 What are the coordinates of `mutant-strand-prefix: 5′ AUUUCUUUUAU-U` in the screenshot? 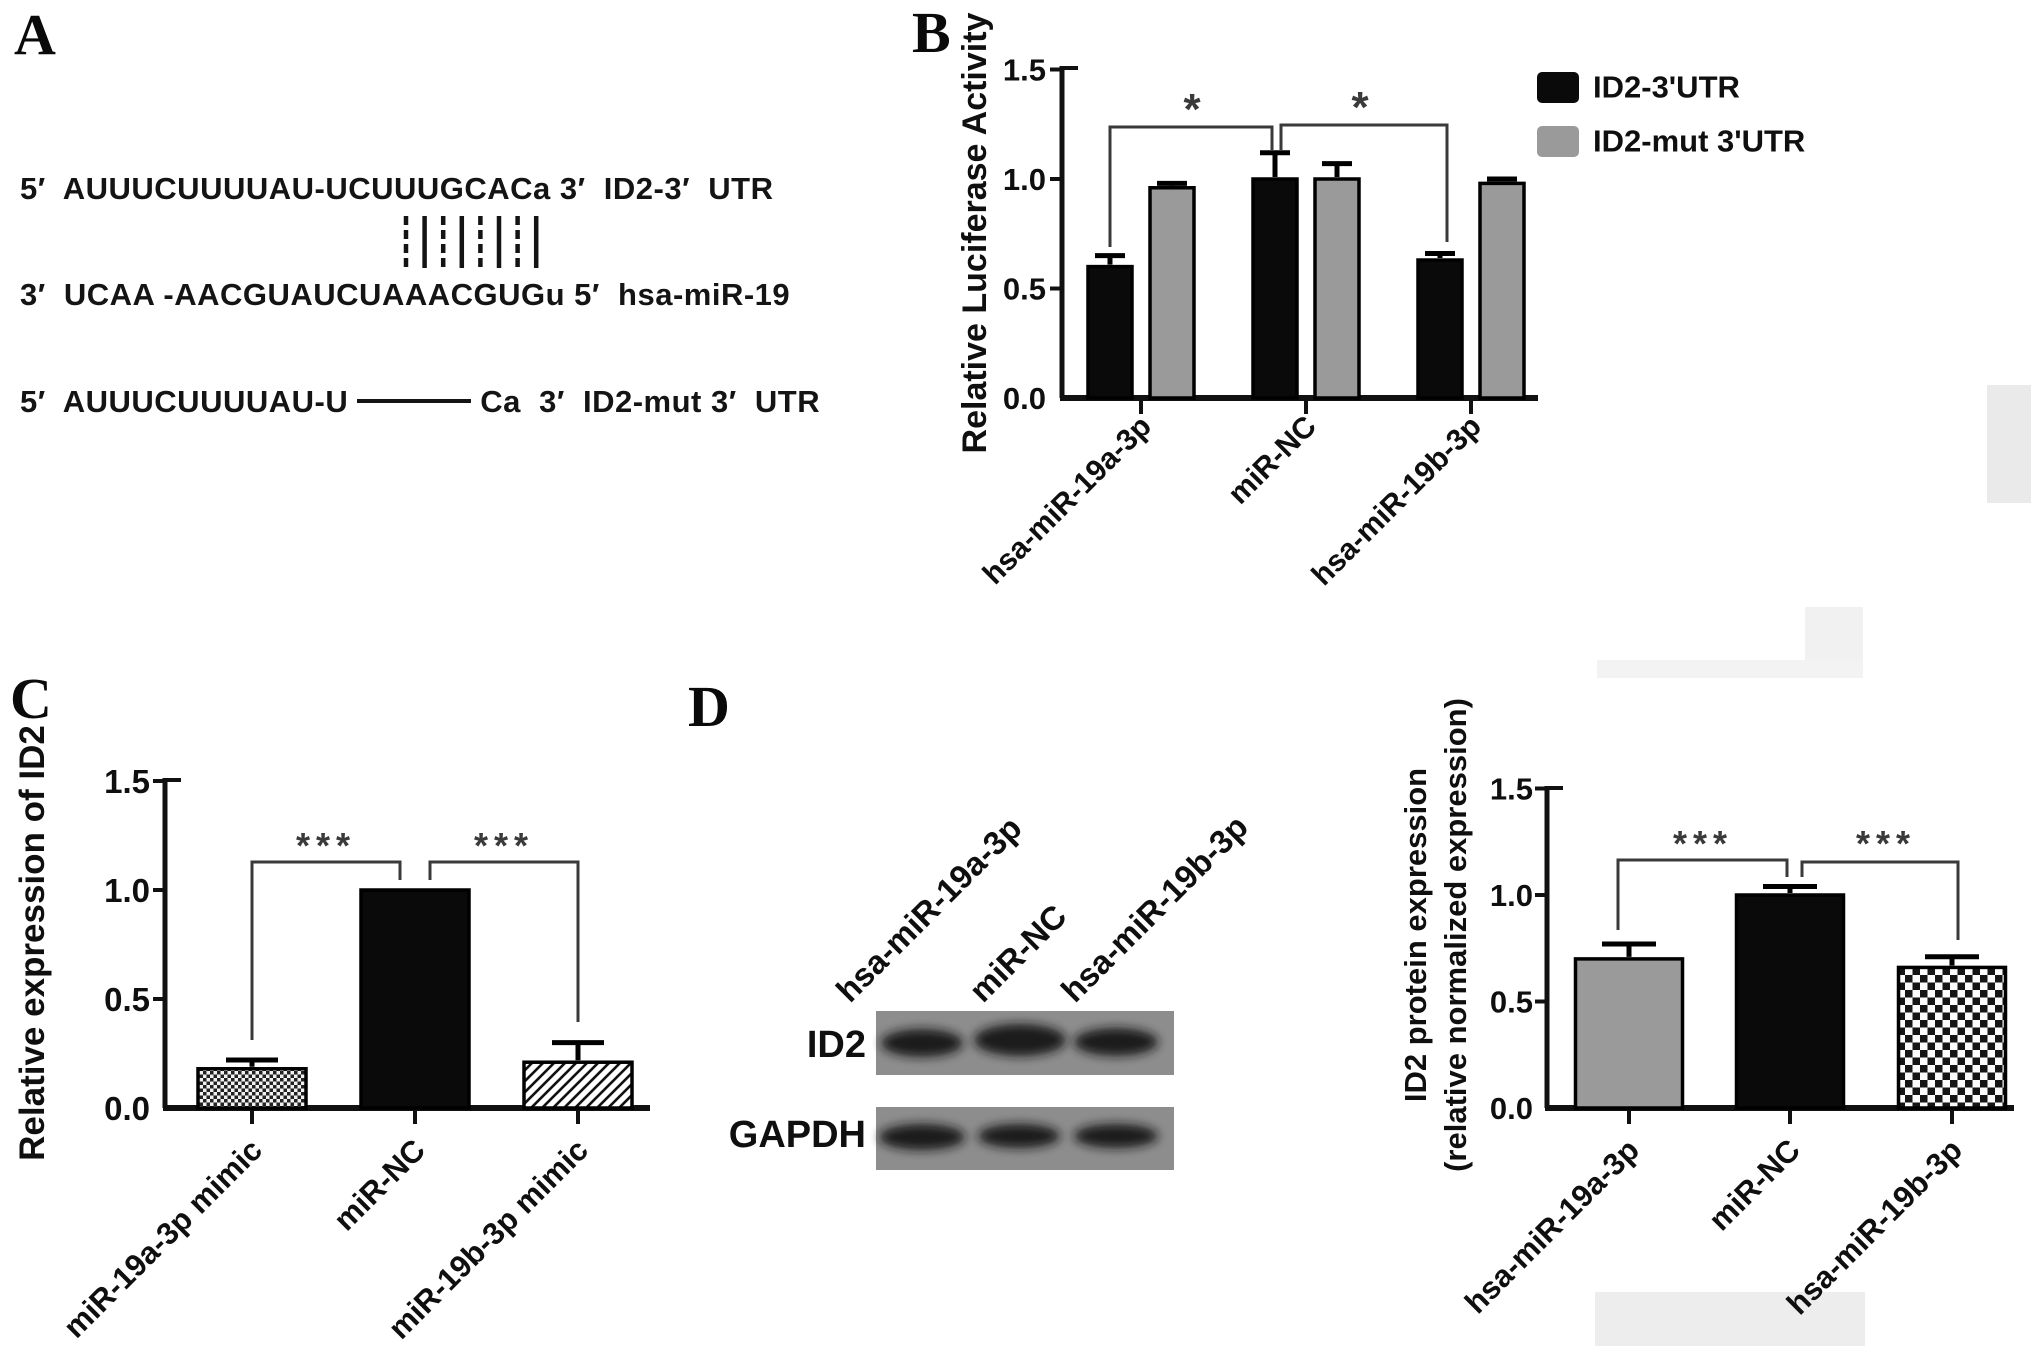 It's located at (184, 401).